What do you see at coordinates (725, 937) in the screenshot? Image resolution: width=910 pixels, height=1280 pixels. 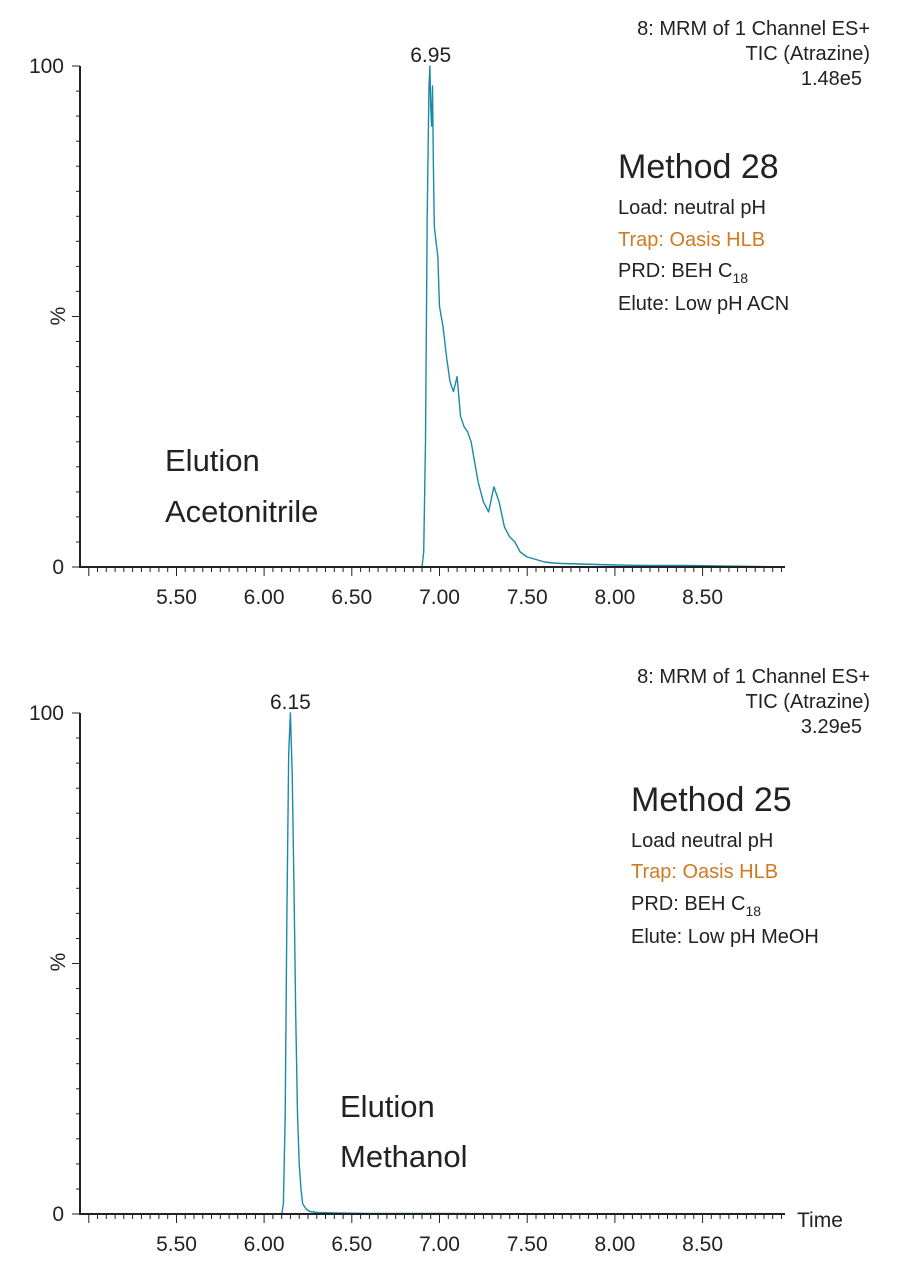 I see `method-elute: Elute: Low pH MeOH` at bounding box center [725, 937].